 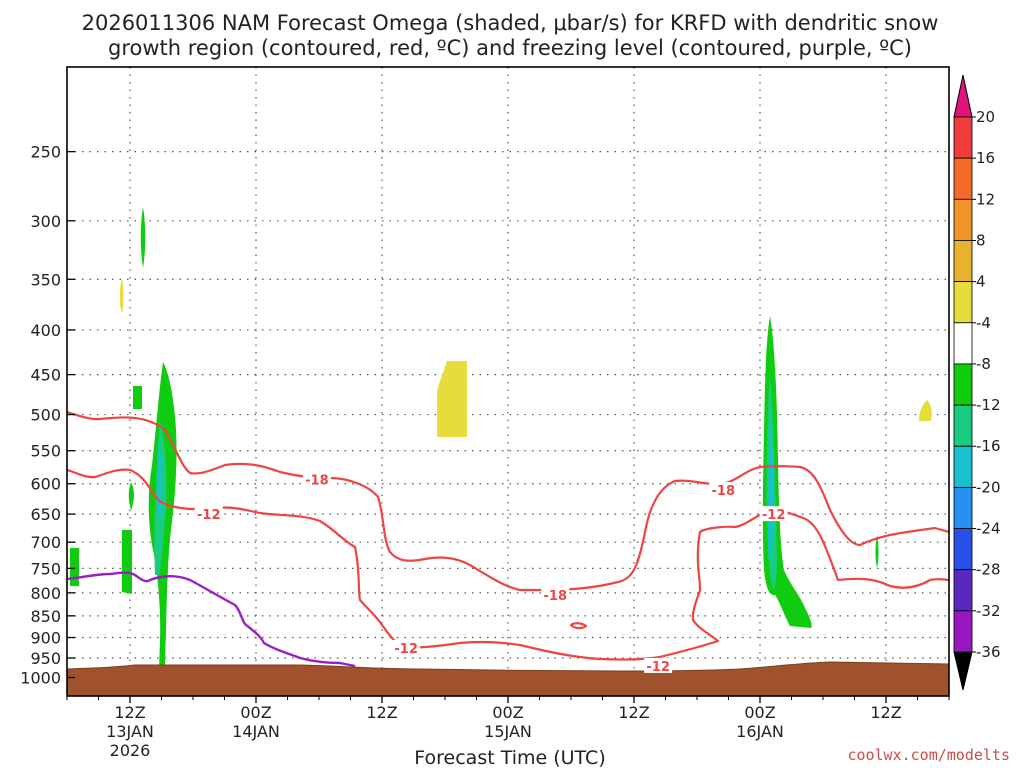 What do you see at coordinates (578, 626) in the screenshot?
I see `contour-small-loop` at bounding box center [578, 626].